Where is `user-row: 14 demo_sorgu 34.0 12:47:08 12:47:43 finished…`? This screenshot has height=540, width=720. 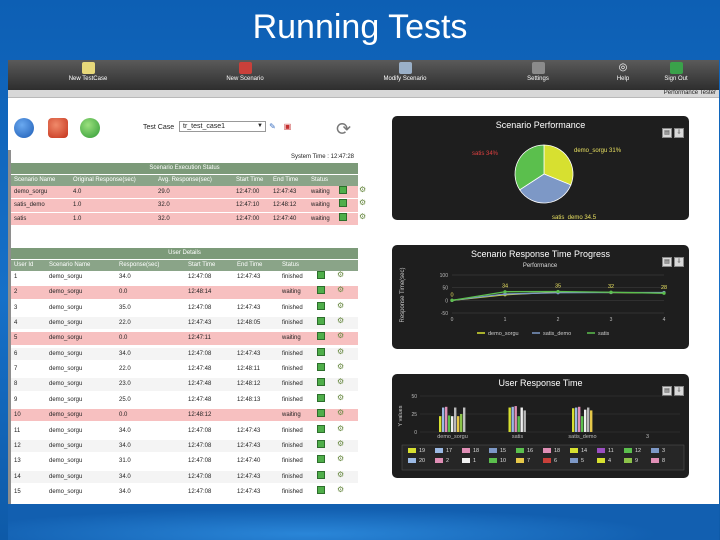 user-row: 14 demo_sorgu 34.0 12:47:08 12:47:43 finished… is located at coordinates (184, 476).